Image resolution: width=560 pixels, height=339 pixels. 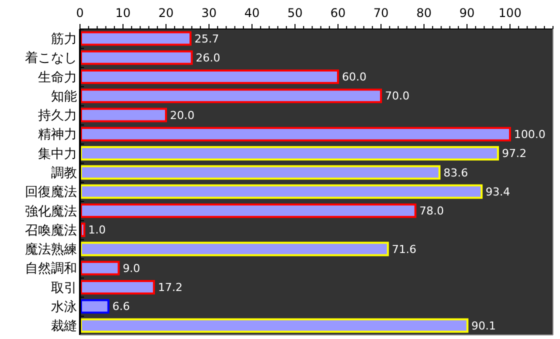 What do you see at coordinates (51, 58) in the screenshot?
I see `y-tick-label: 着こなし` at bounding box center [51, 58].